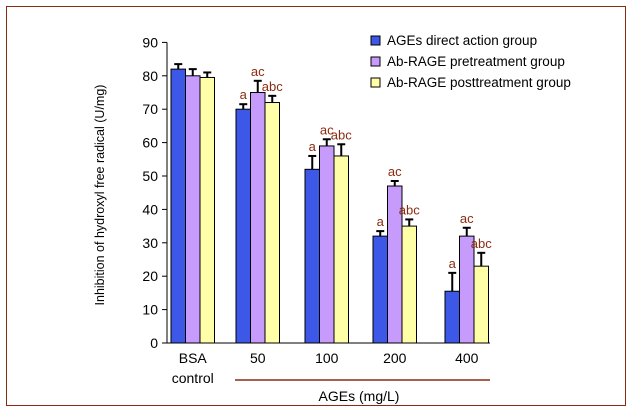 This screenshot has width=633, height=413. I want to click on y-tick-label: 60, so click(150, 143).